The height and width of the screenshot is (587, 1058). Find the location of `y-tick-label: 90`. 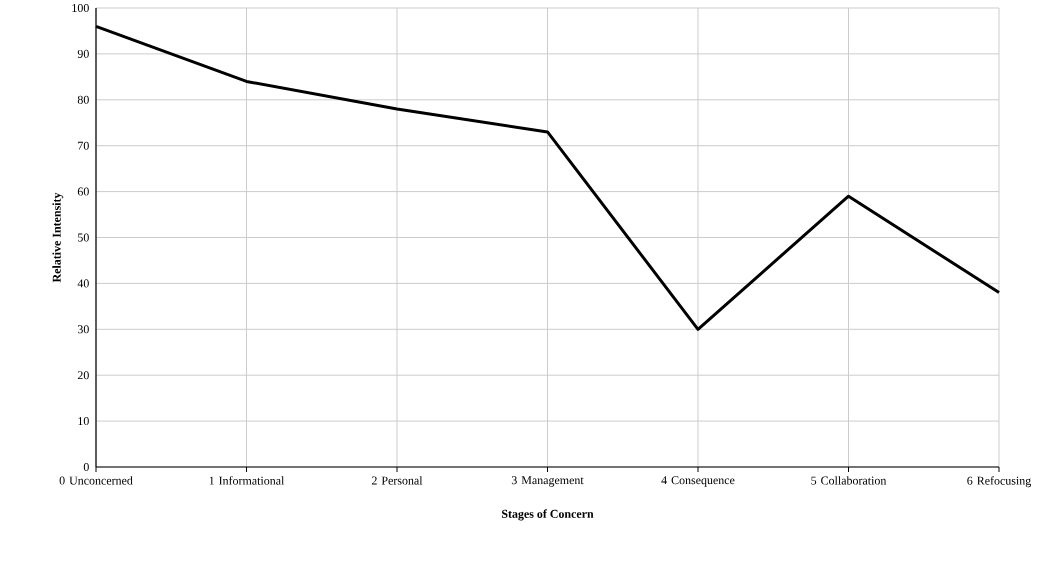

y-tick-label: 90 is located at coordinates (83, 53).